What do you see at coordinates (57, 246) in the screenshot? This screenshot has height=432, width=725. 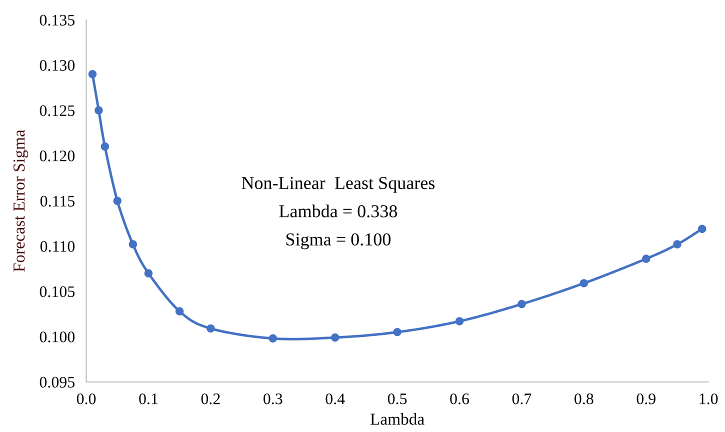 I see `y-tick-label: 0.110` at bounding box center [57, 246].